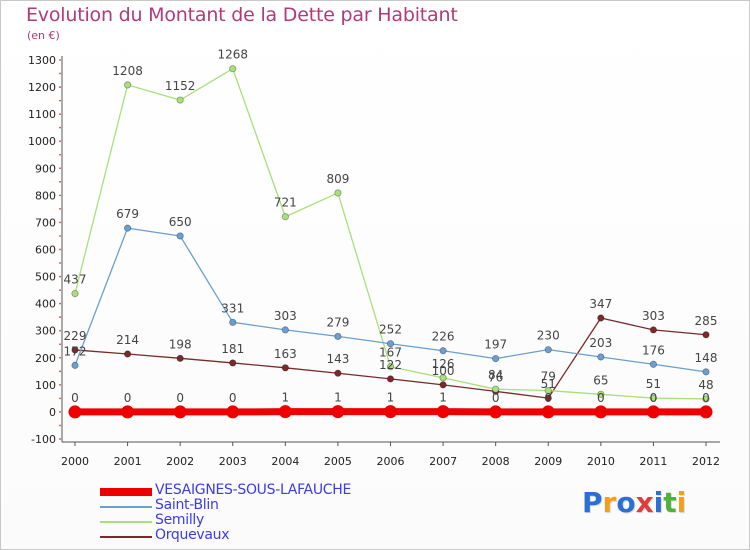 The height and width of the screenshot is (550, 750). I want to click on logo-letter: i, so click(681, 502).